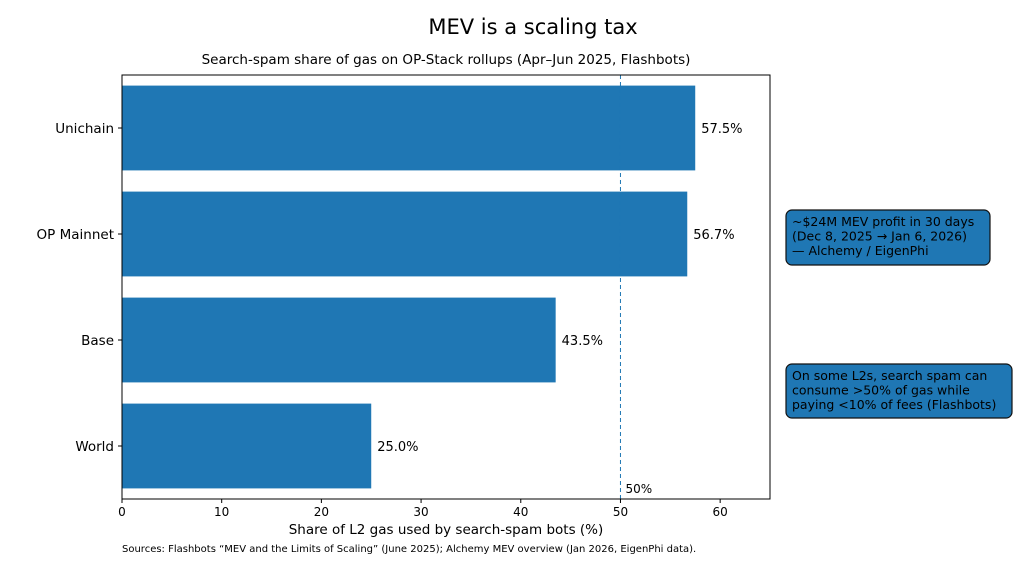  I want to click on annotation-text: On some L2s, search spam can, so click(889, 375).